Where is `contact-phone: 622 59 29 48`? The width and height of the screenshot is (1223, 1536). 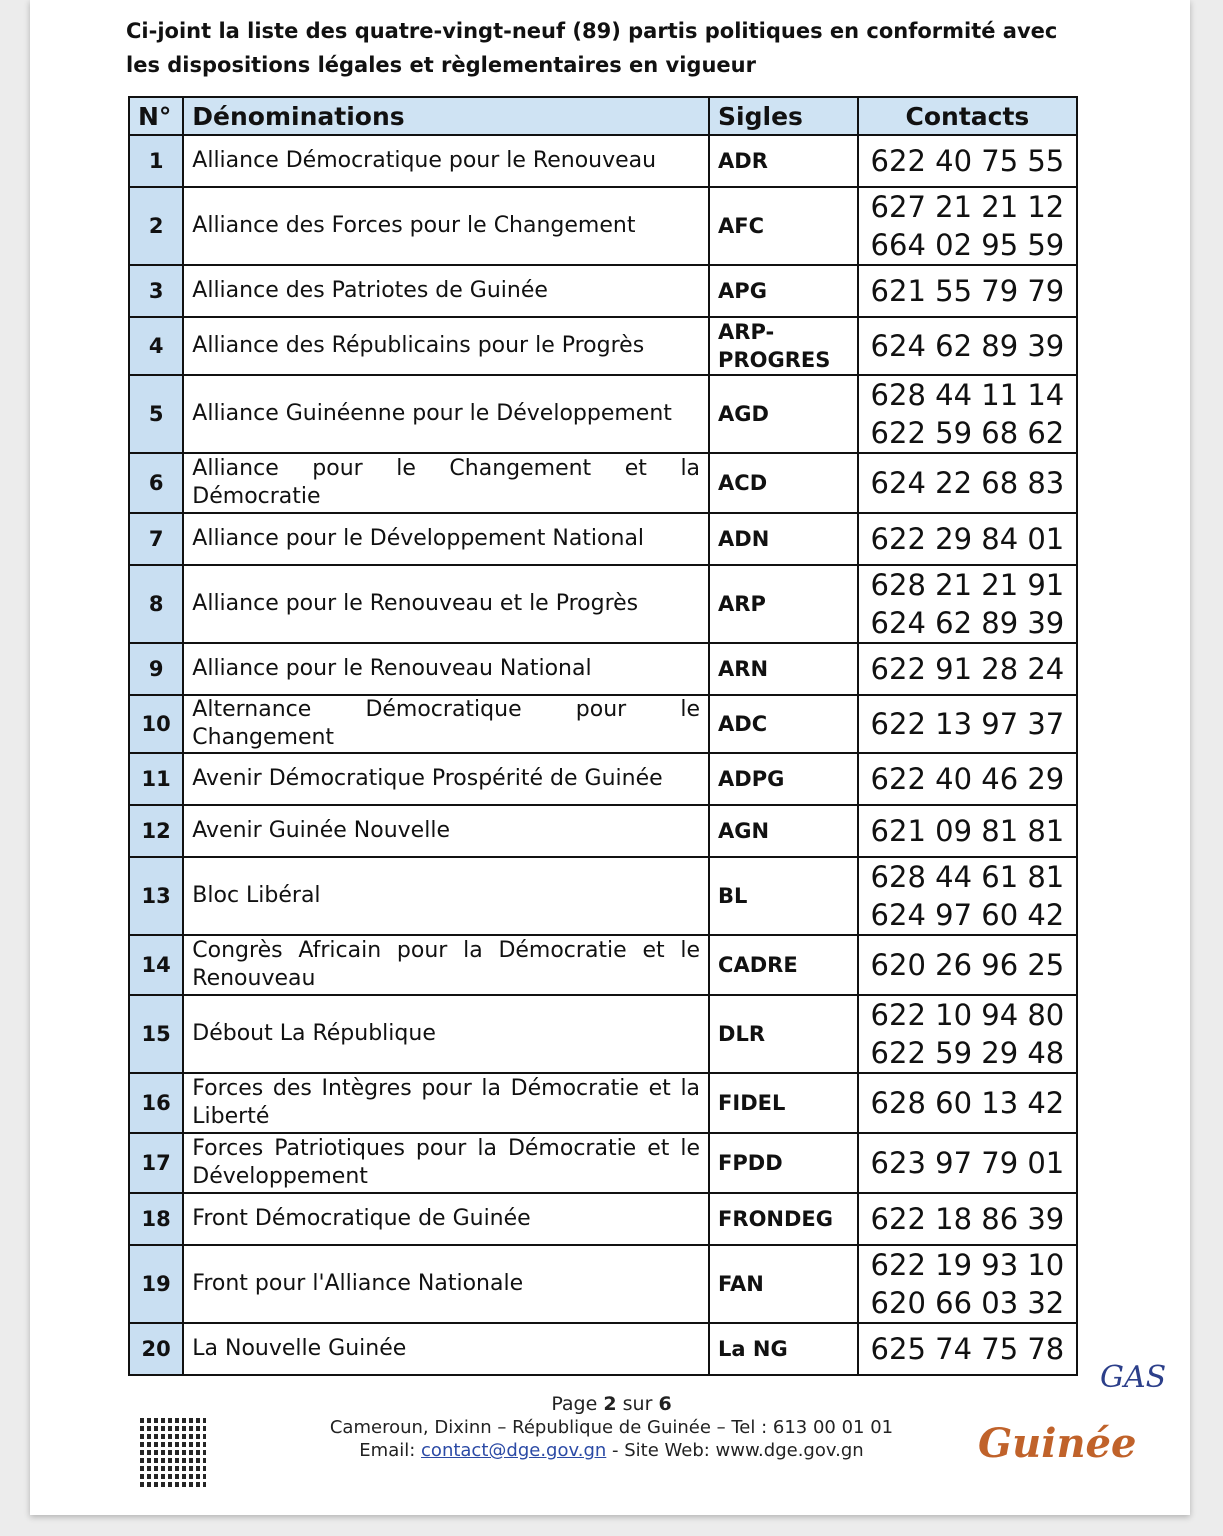 contact-phone: 622 59 29 48 is located at coordinates (967, 1053).